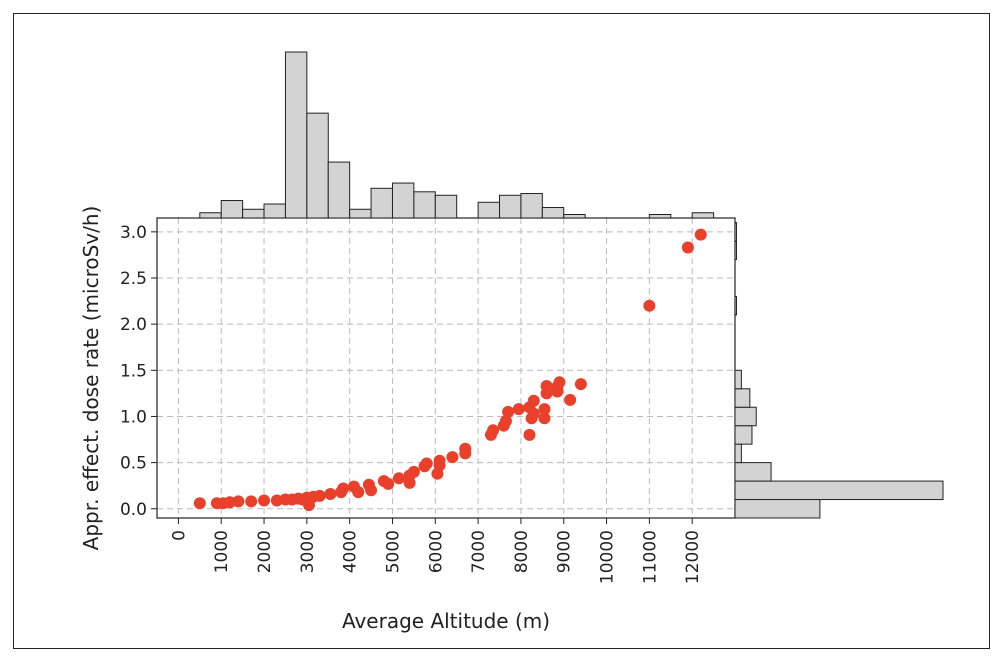  Describe the element at coordinates (179, 535) in the screenshot. I see `x-tick-label: 0` at that location.